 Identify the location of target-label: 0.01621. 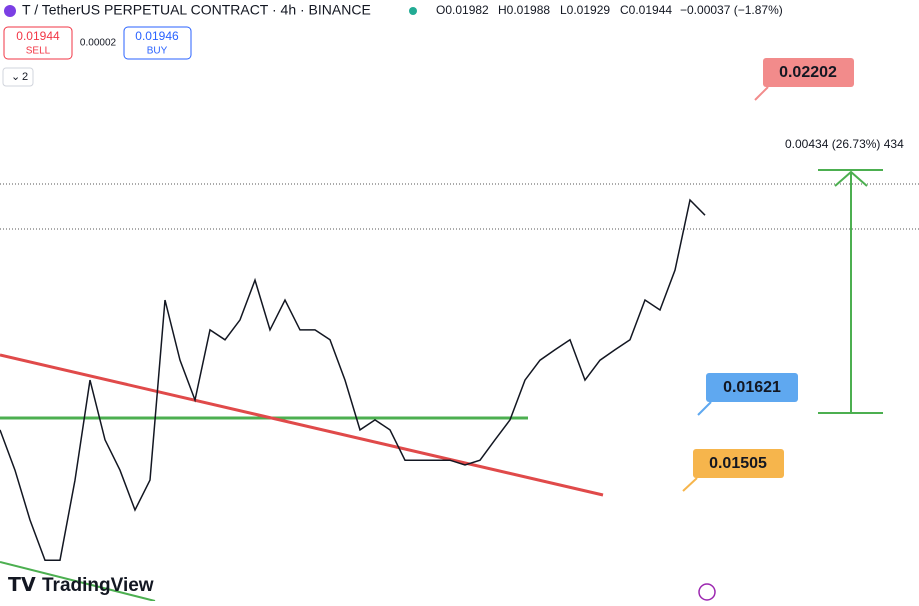
(752, 387).